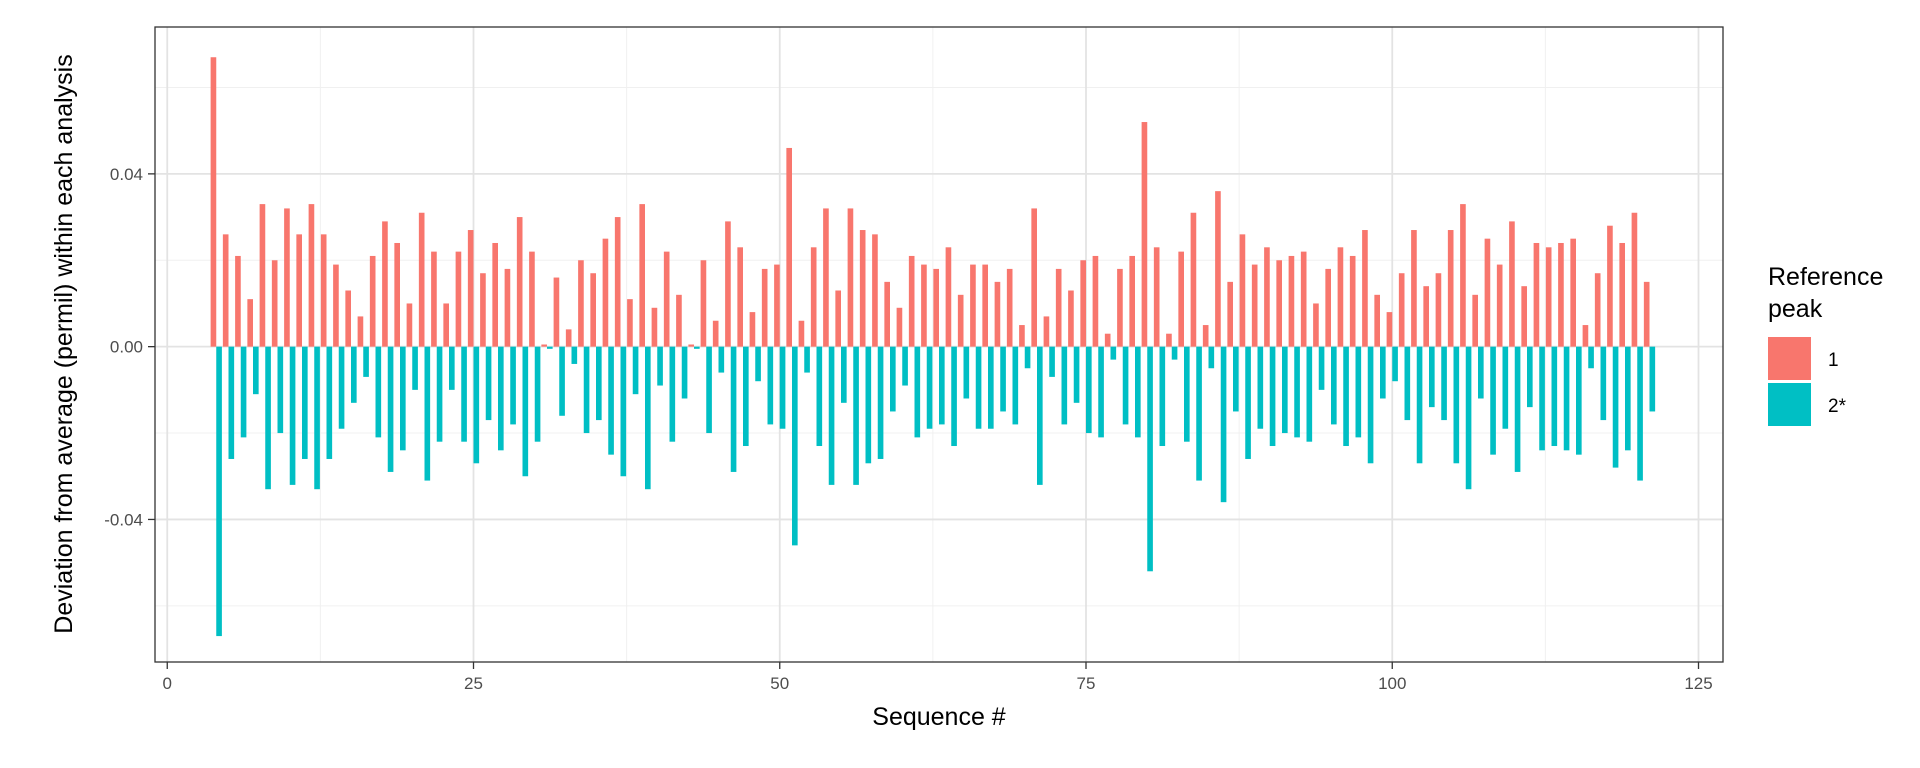 The image size is (1920, 768). Describe the element at coordinates (1086, 683) in the screenshot. I see `x-tick-label: 75` at that location.